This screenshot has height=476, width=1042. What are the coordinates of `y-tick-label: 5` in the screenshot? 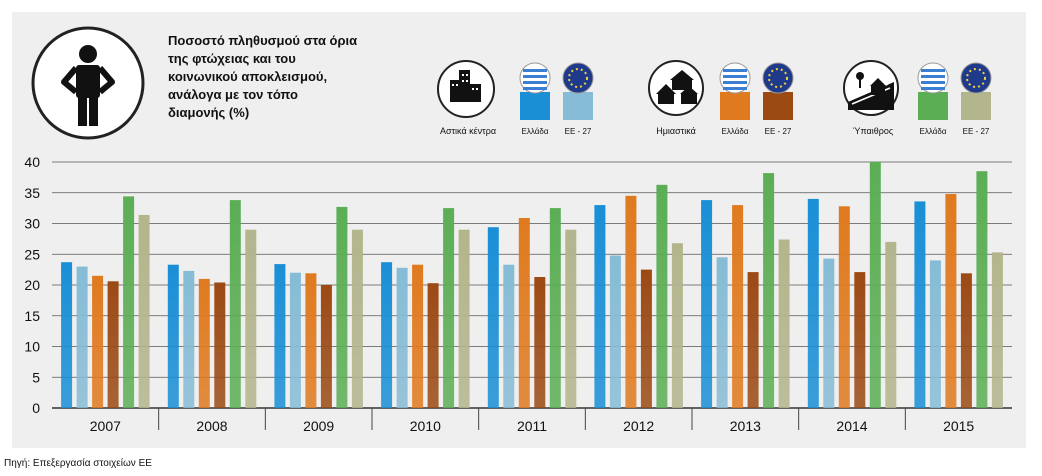 It's located at (36, 377).